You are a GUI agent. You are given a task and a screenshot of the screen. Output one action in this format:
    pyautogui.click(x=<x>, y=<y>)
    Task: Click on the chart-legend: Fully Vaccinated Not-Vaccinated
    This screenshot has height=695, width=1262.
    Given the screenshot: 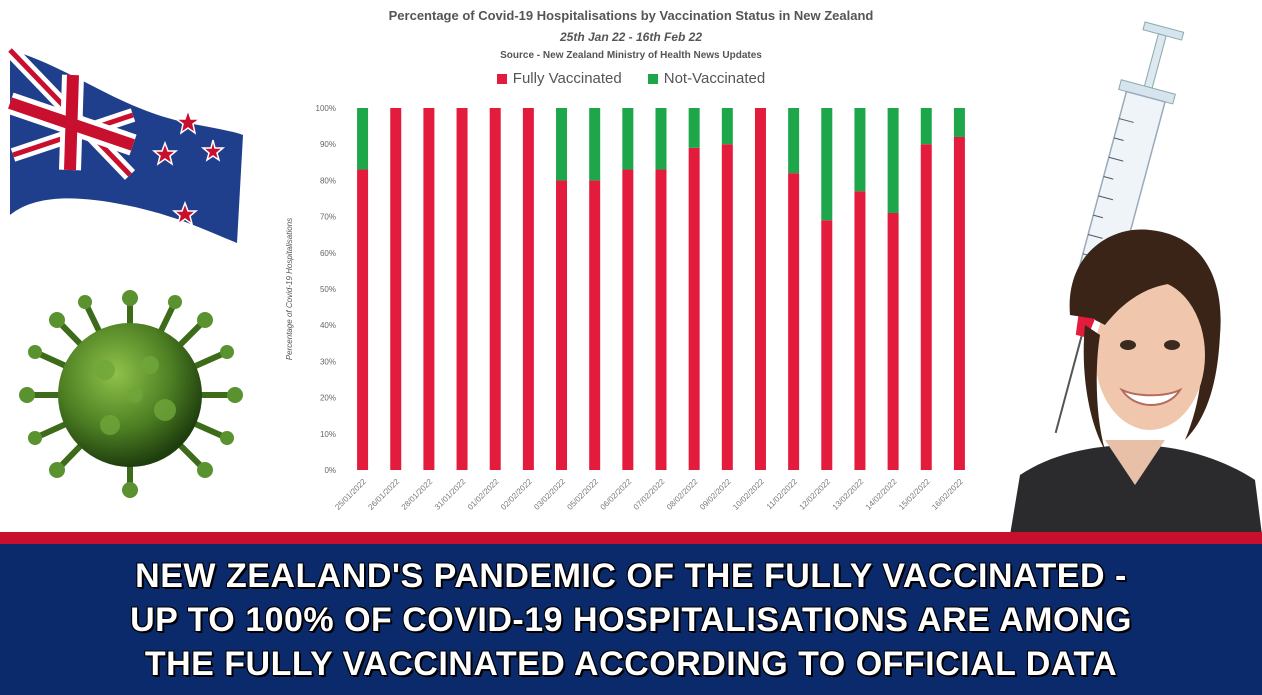 What is the action you would take?
    pyautogui.click(x=631, y=78)
    